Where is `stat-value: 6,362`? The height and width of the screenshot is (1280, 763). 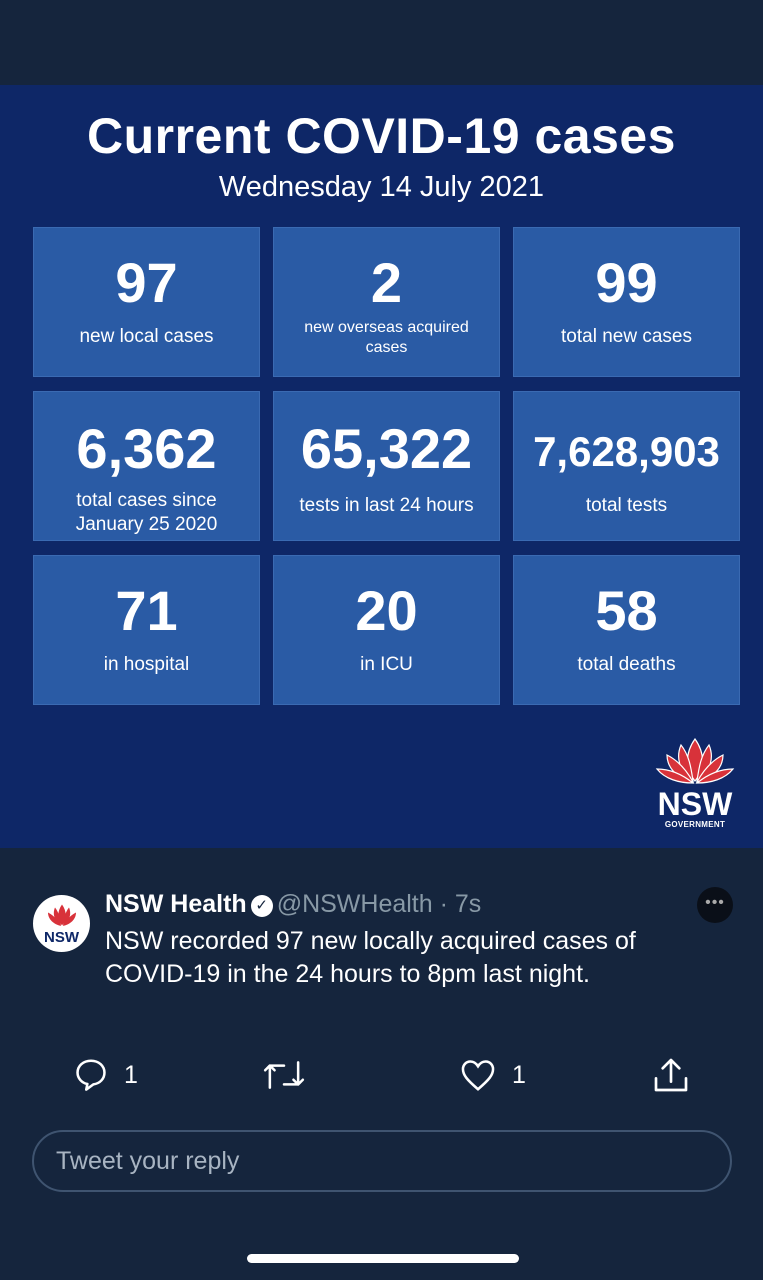 stat-value: 6,362 is located at coordinates (146, 448).